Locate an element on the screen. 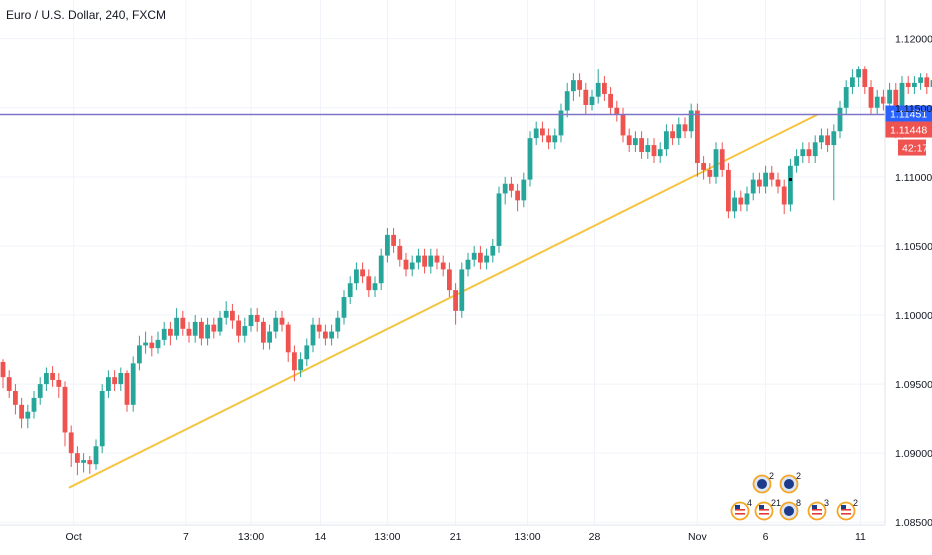  time-tick-label: 14 is located at coordinates (321, 537).